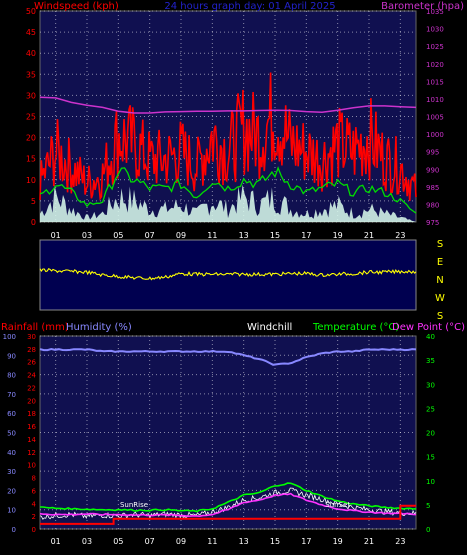 Image resolution: width=467 pixels, height=555 pixels. What do you see at coordinates (31, 74) in the screenshot?
I see `windspeed-tick-label: 35` at bounding box center [31, 74].